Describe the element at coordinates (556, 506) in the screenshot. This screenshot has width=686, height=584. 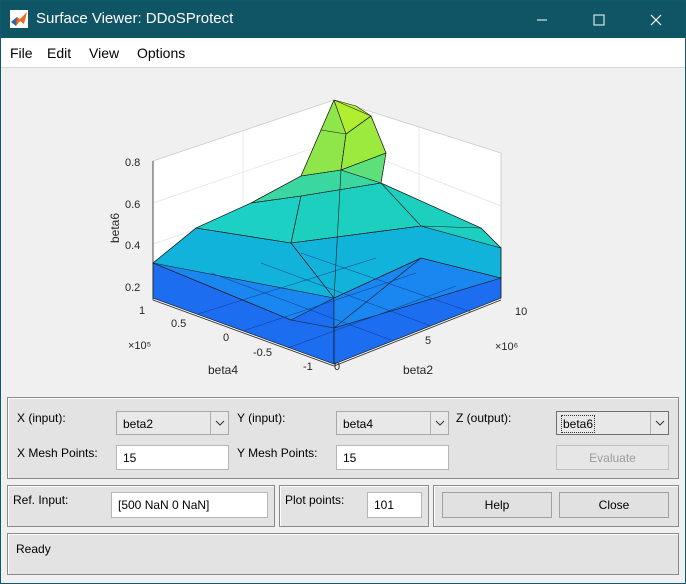
I see `action-buttons-panel: Help Close` at that location.